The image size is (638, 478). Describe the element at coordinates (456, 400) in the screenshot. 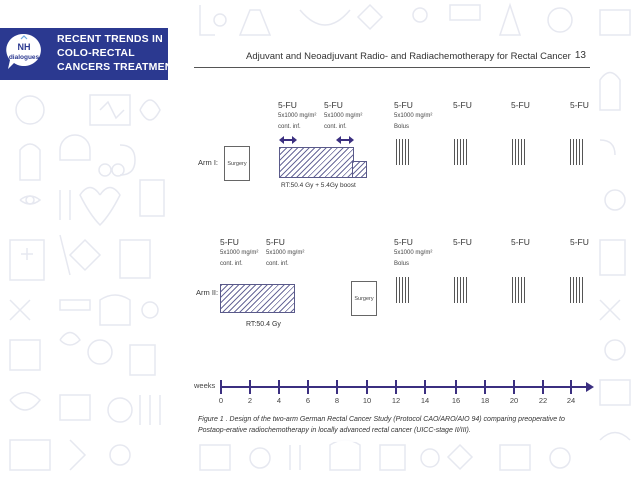

I see `tick-label: 16` at that location.